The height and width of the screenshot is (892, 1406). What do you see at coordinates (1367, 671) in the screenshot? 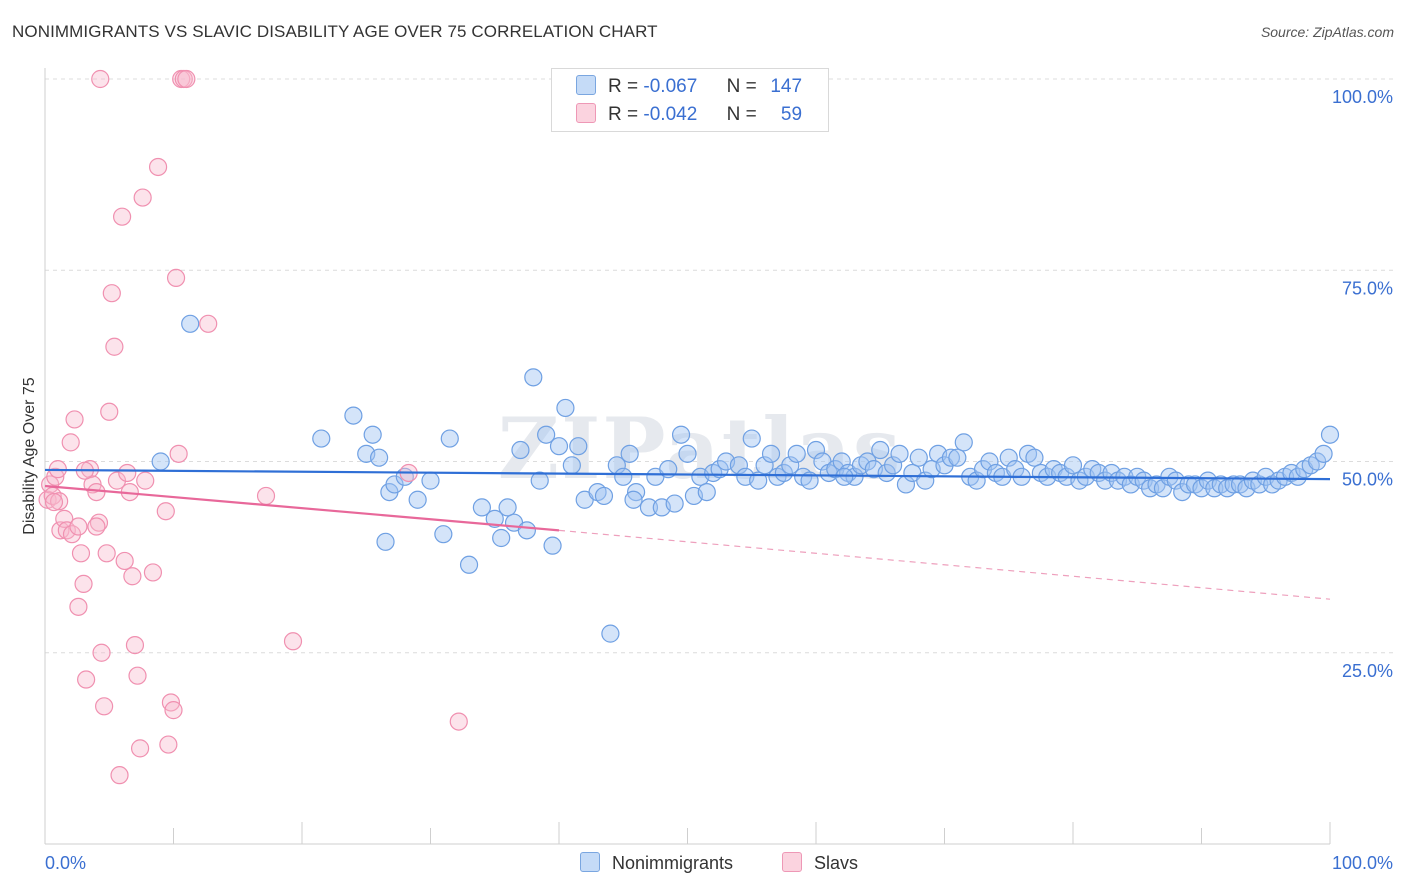
I see `y-tick-label: 25.0%` at bounding box center [1367, 671].